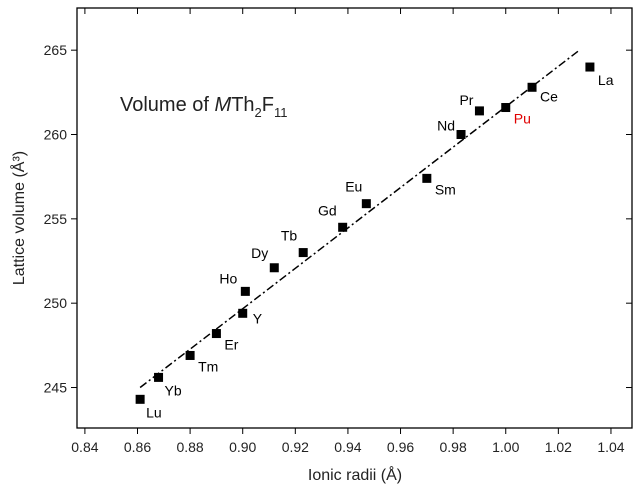 This screenshot has height=497, width=642. Describe the element at coordinates (18, 218) in the screenshot. I see `y-axis-label: Lattice volume (Å³)` at that location.